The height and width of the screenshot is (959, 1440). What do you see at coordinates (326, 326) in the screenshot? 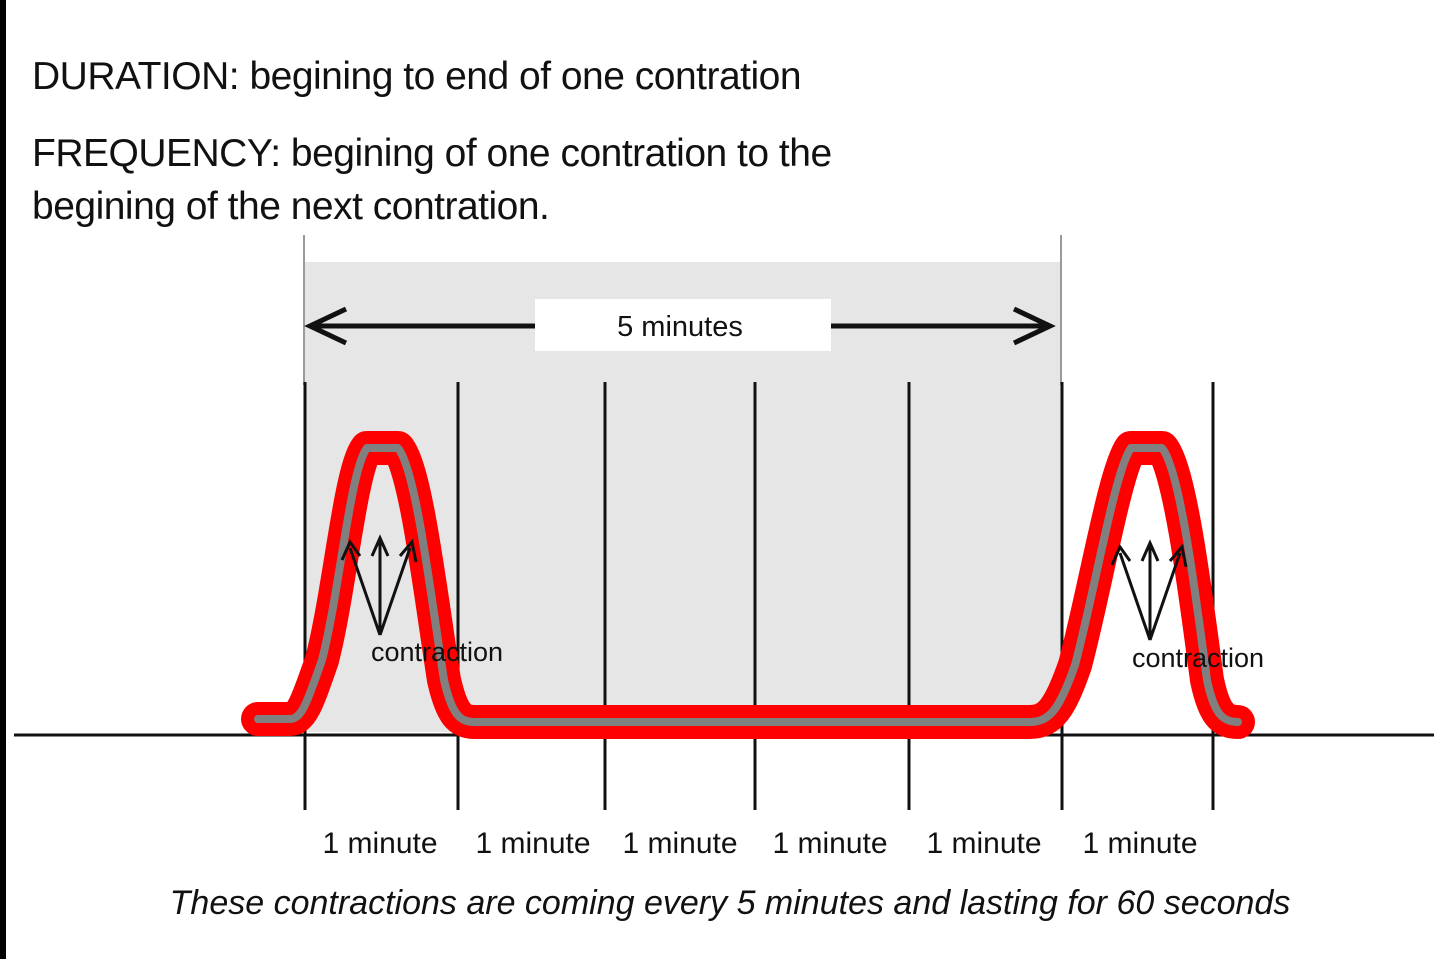
I see `interval-arrowhead-left` at bounding box center [326, 326].